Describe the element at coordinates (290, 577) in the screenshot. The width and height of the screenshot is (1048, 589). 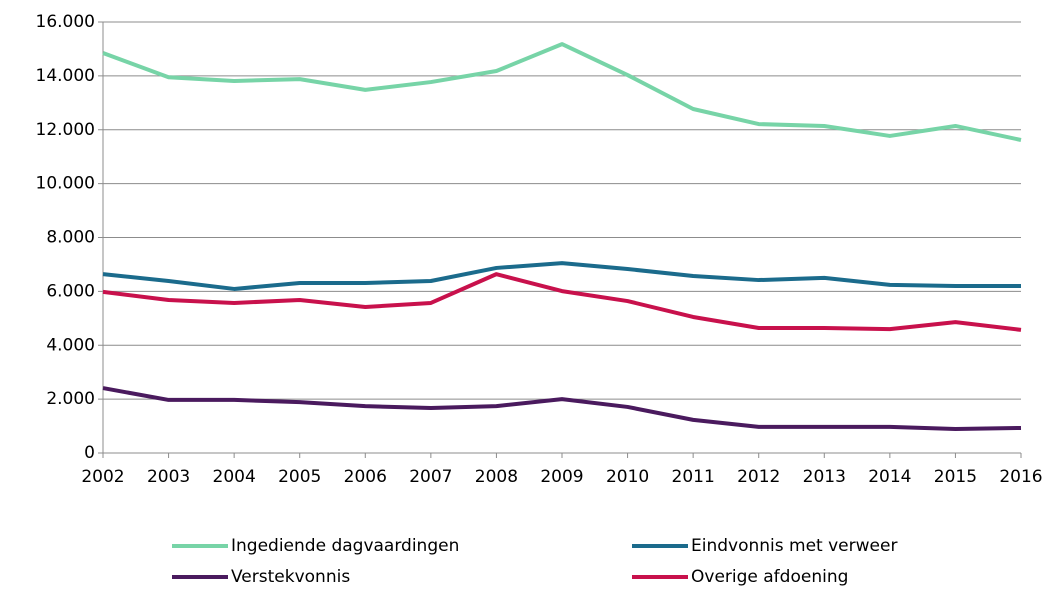
I see `legend-label: Verstekvonnis` at that location.